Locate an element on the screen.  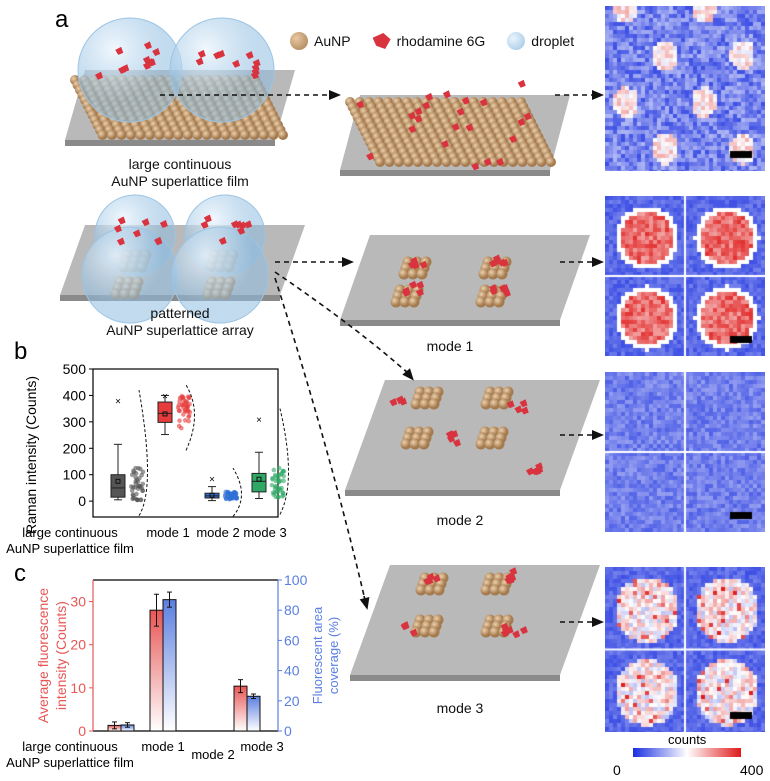
heatmap-mode1 is located at coordinates (685, 276).